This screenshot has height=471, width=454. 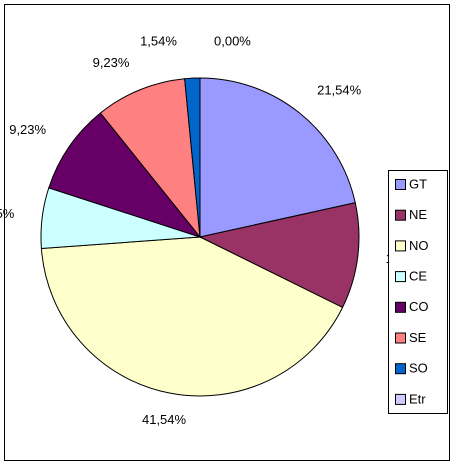 I want to click on legend-label: CO, so click(x=419, y=306).